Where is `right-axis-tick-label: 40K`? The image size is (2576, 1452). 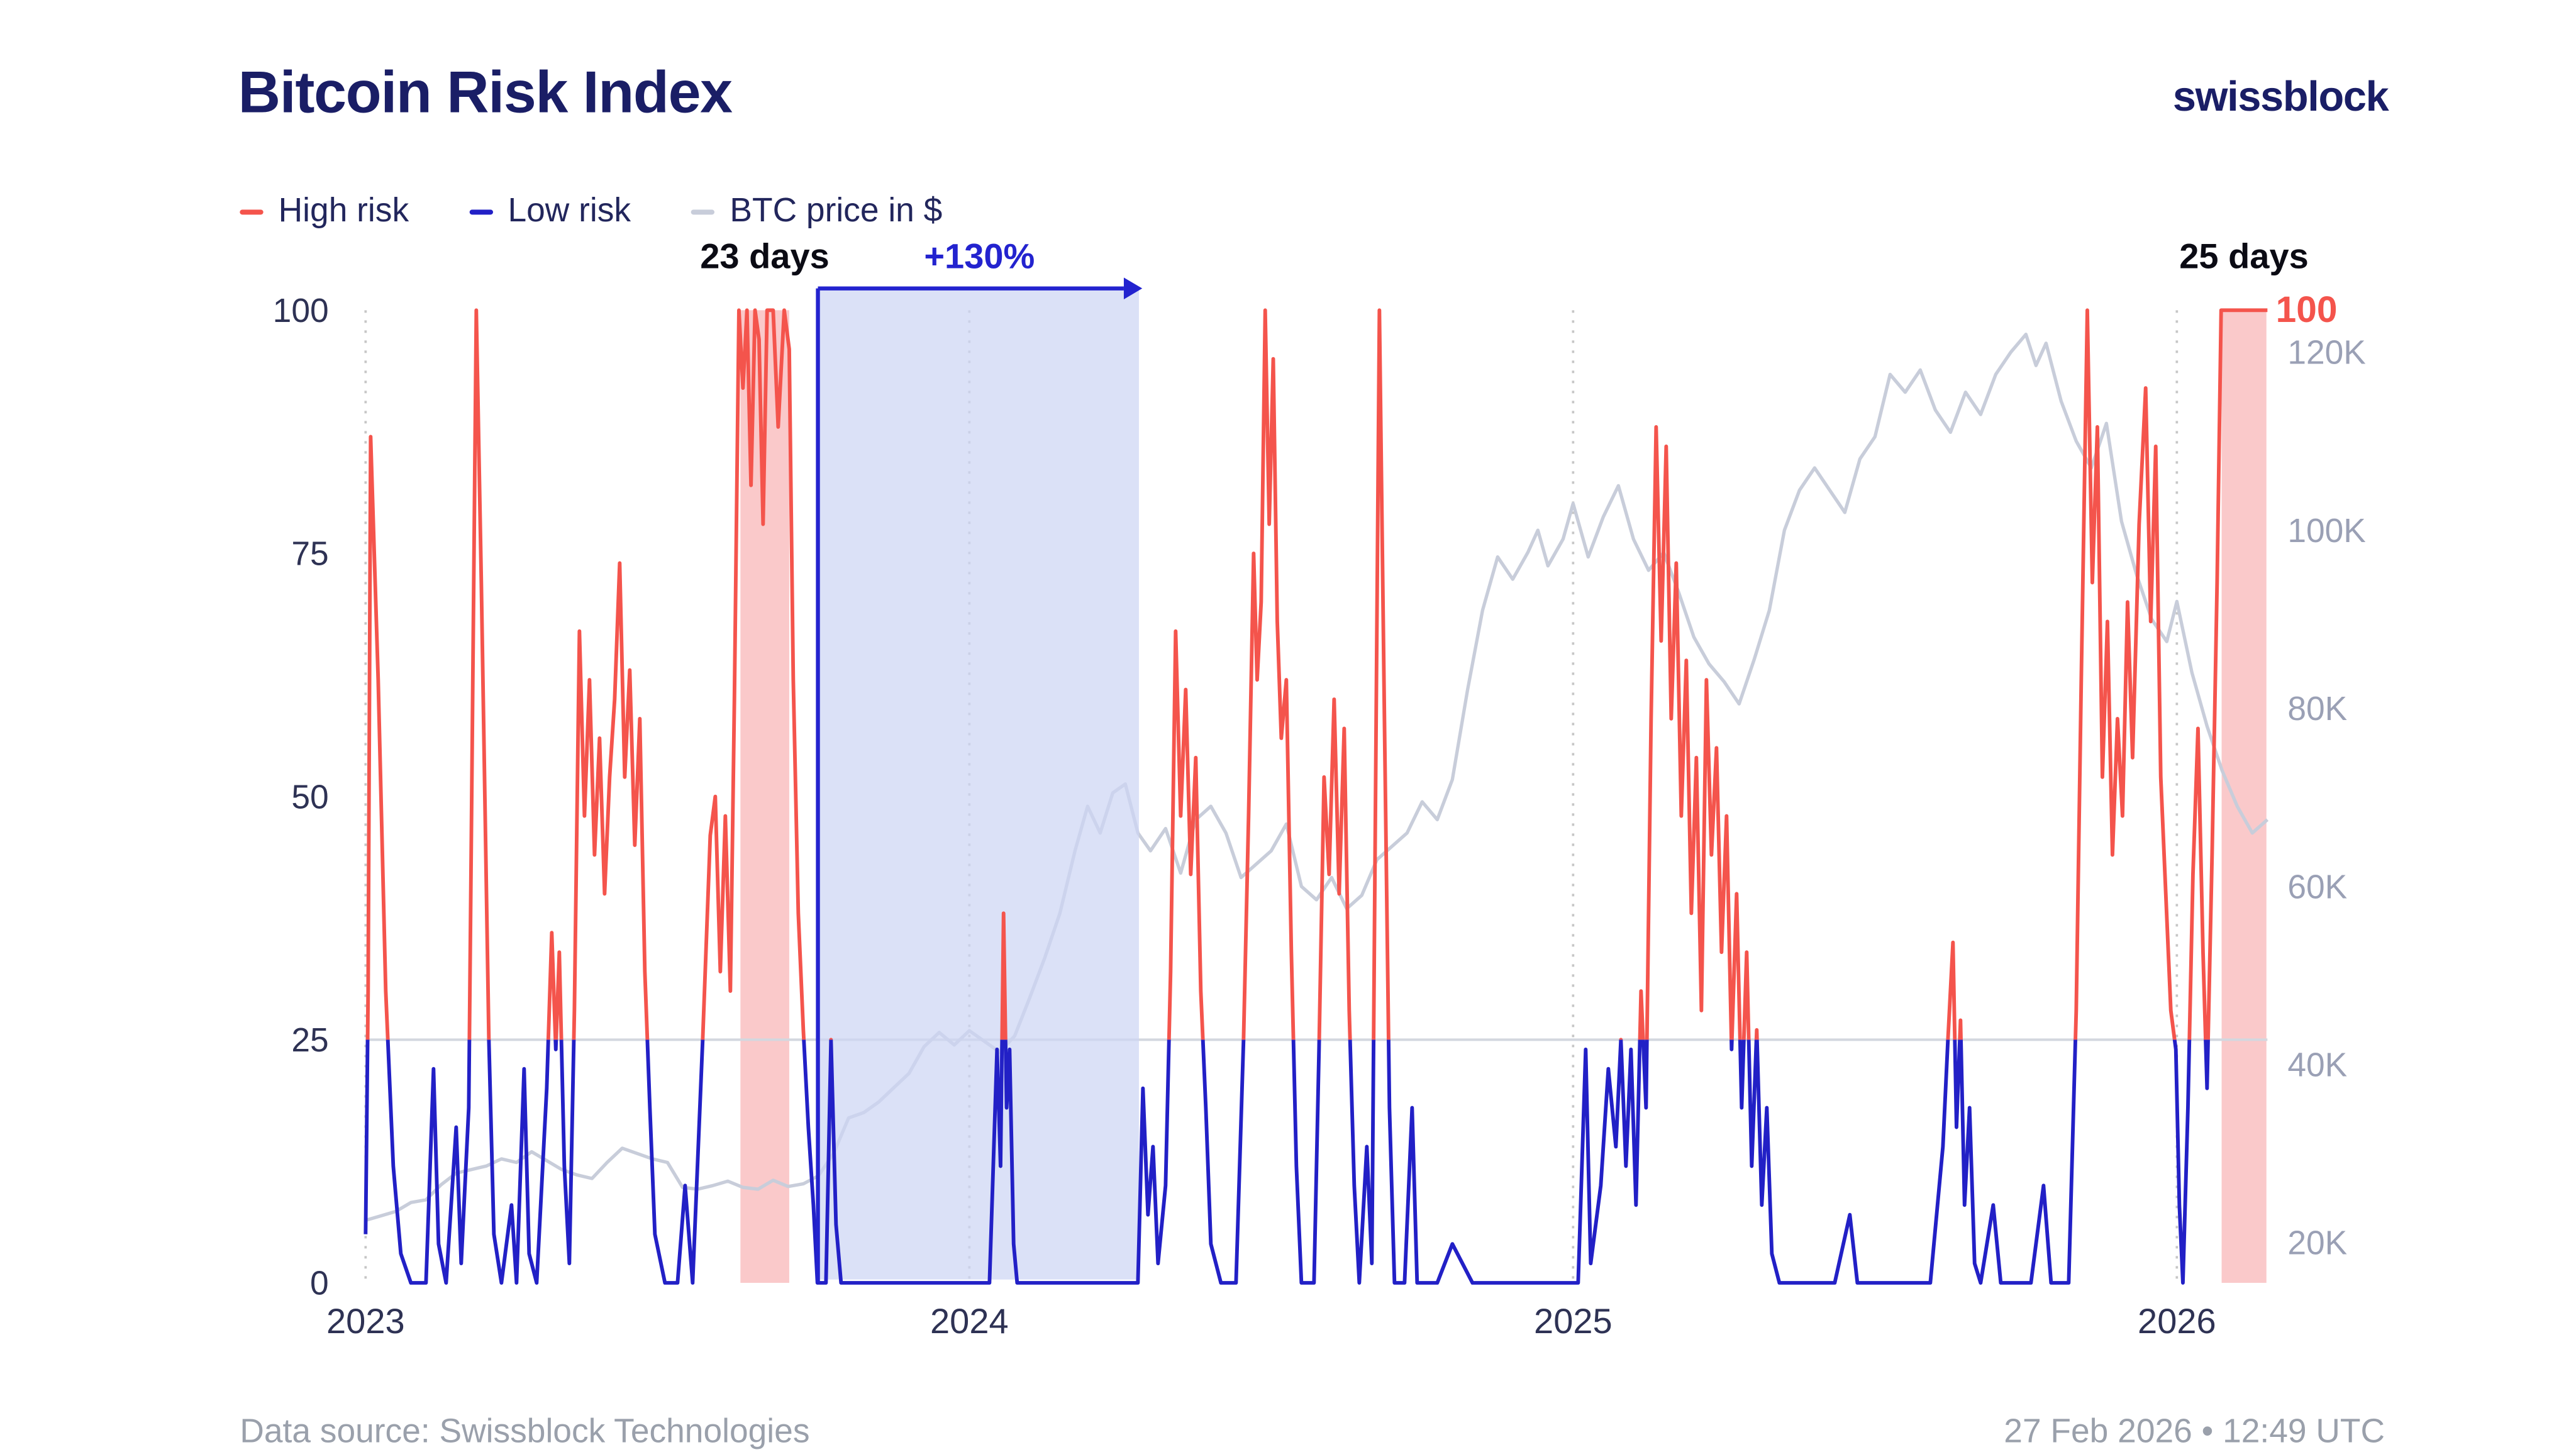
right-axis-tick-label: 40K is located at coordinates (2317, 1064).